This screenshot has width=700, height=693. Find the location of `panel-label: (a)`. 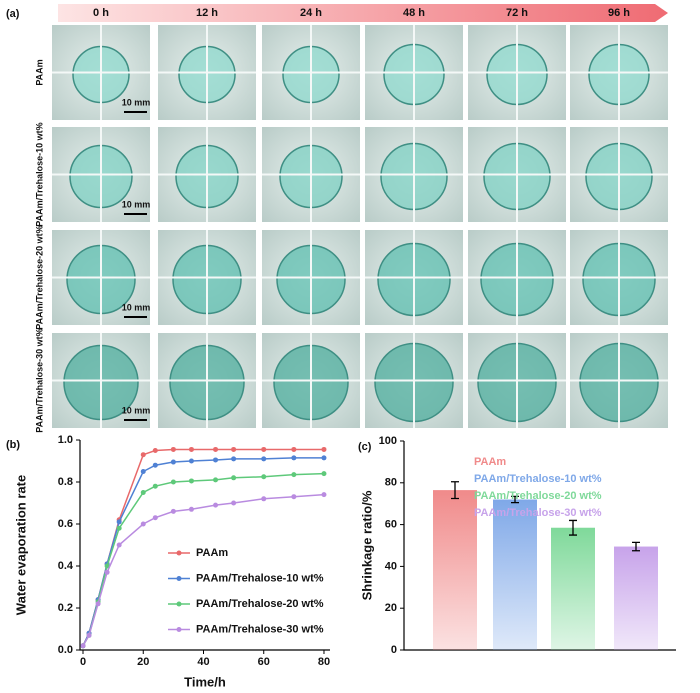

panel-label: (a) is located at coordinates (13, 14).